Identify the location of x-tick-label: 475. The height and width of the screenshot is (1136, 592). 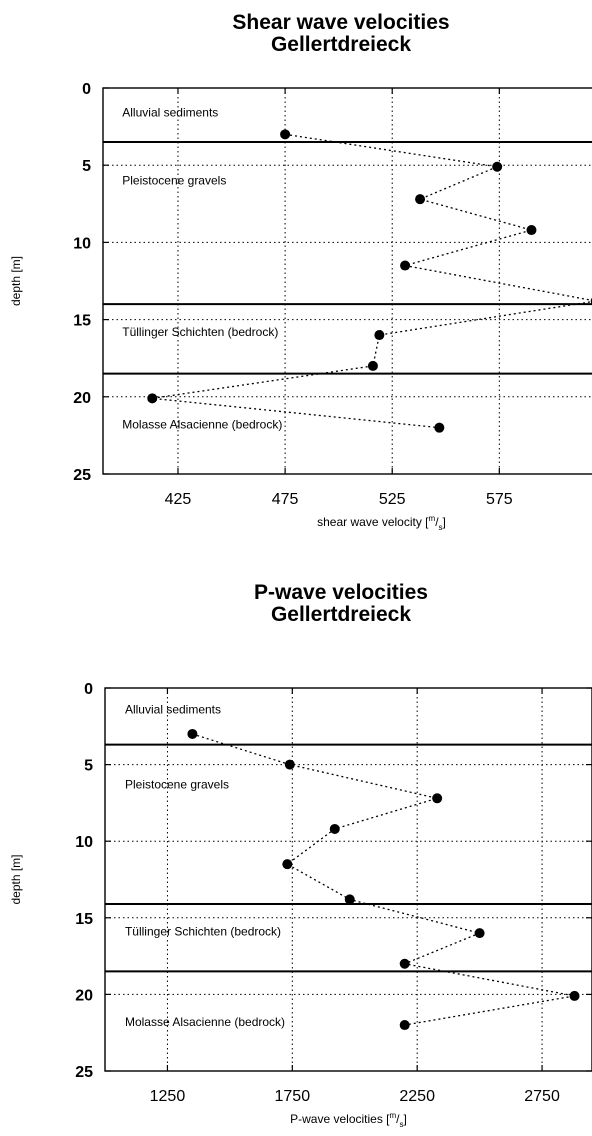
(285, 499).